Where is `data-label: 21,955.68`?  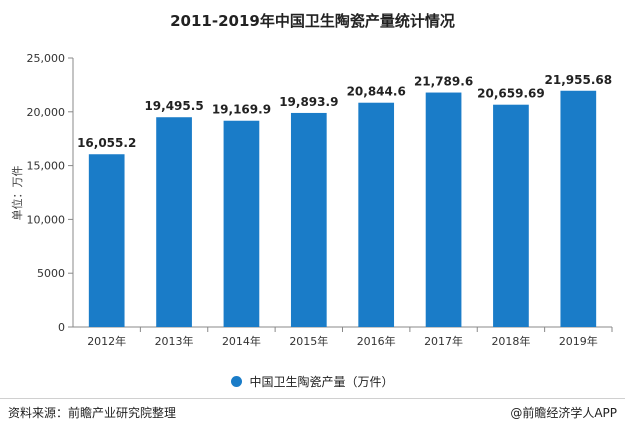
data-label: 21,955.68 is located at coordinates (579, 80).